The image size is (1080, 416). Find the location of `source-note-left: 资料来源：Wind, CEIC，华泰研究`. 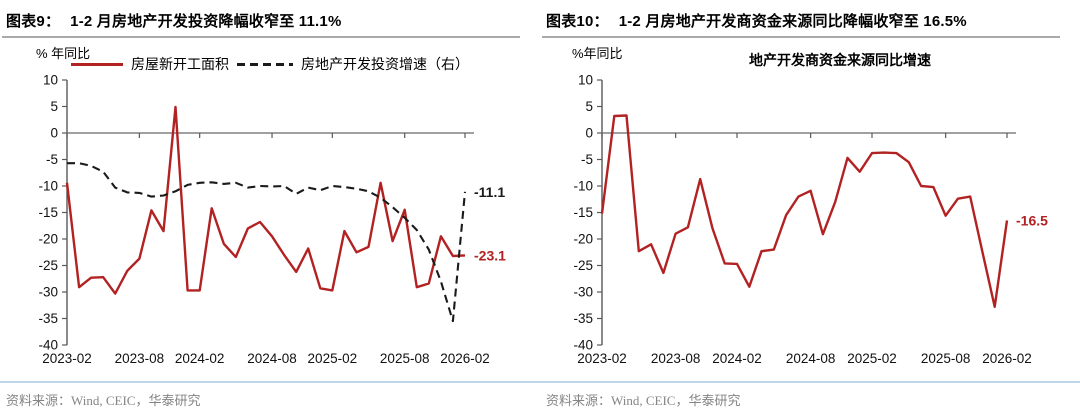

source-note-left: 资料来源：Wind, CEIC，华泰研究 is located at coordinates (103, 400).